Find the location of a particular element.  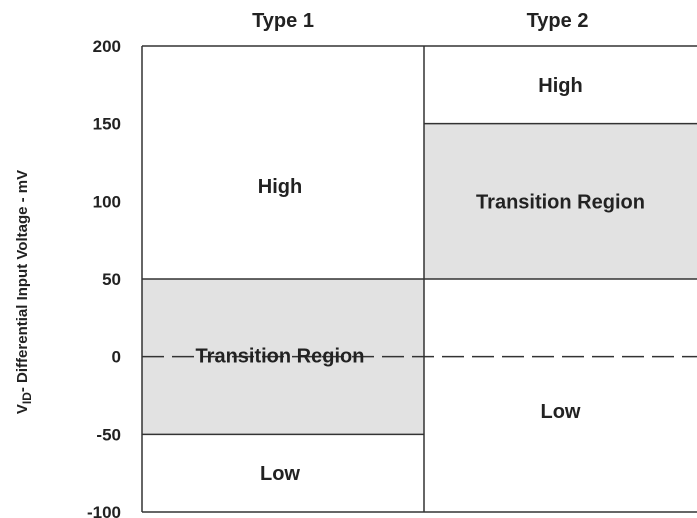

y-tick-label: 100 is located at coordinates (107, 201).